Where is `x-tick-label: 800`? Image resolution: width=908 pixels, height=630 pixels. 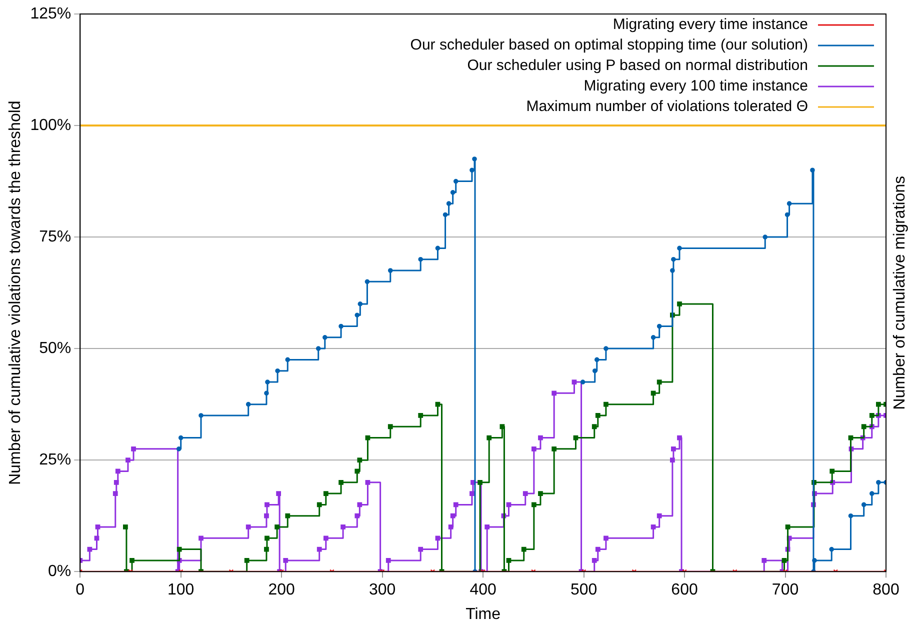 x-tick-label: 800 is located at coordinates (886, 590).